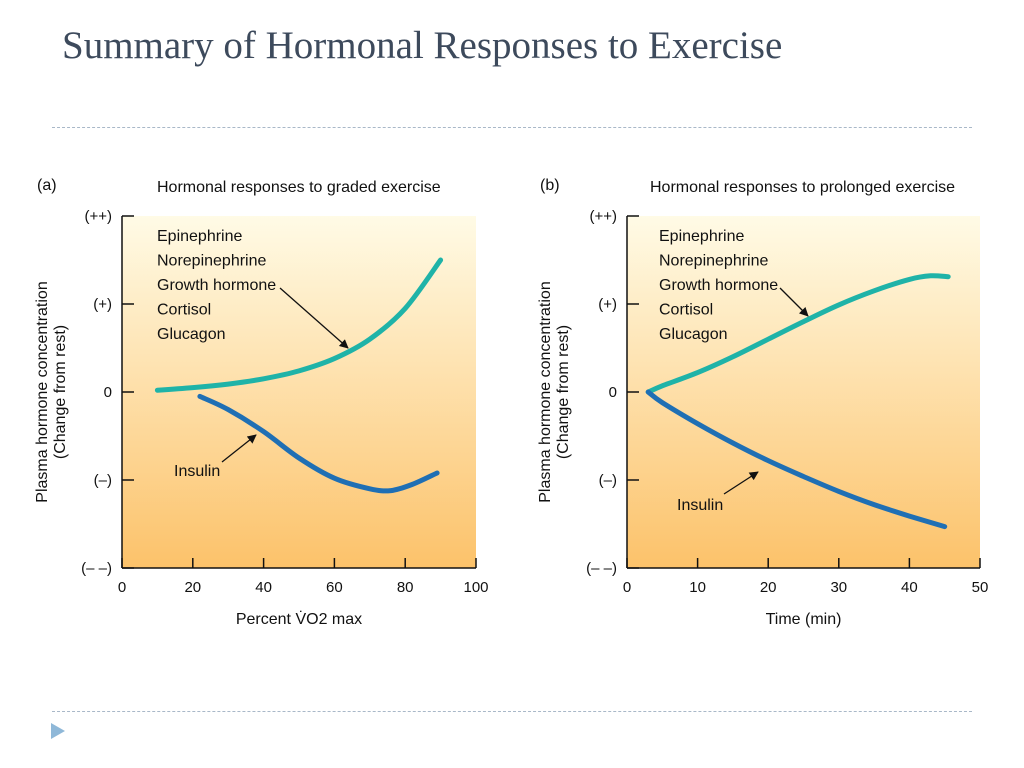  What do you see at coordinates (838, 587) in the screenshot?
I see `x-tick-label: 30` at bounding box center [838, 587].